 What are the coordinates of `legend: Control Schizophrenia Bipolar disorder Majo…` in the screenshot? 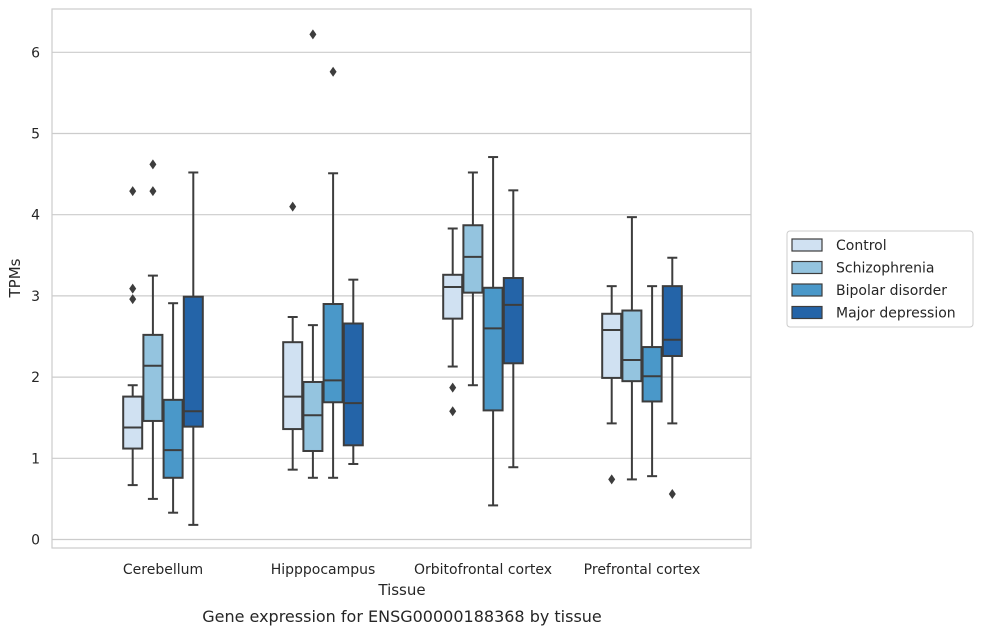 It's located at (880, 279).